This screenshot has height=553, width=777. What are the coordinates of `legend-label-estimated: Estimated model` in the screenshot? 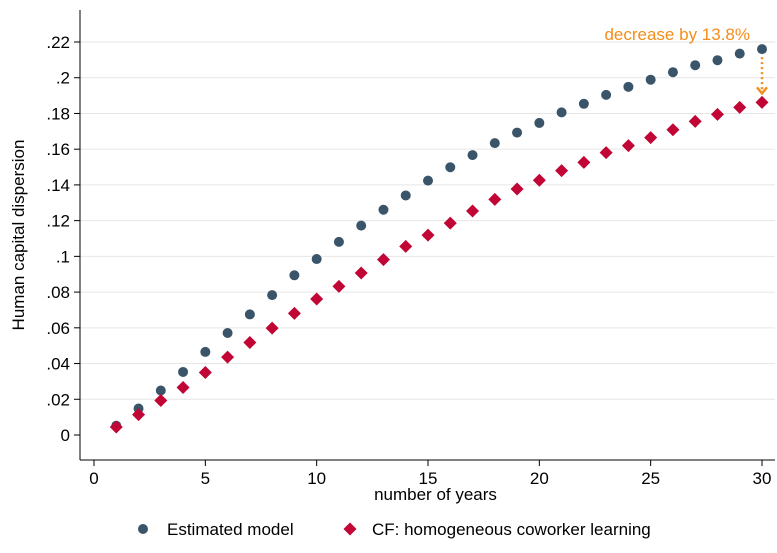 It's located at (230, 529).